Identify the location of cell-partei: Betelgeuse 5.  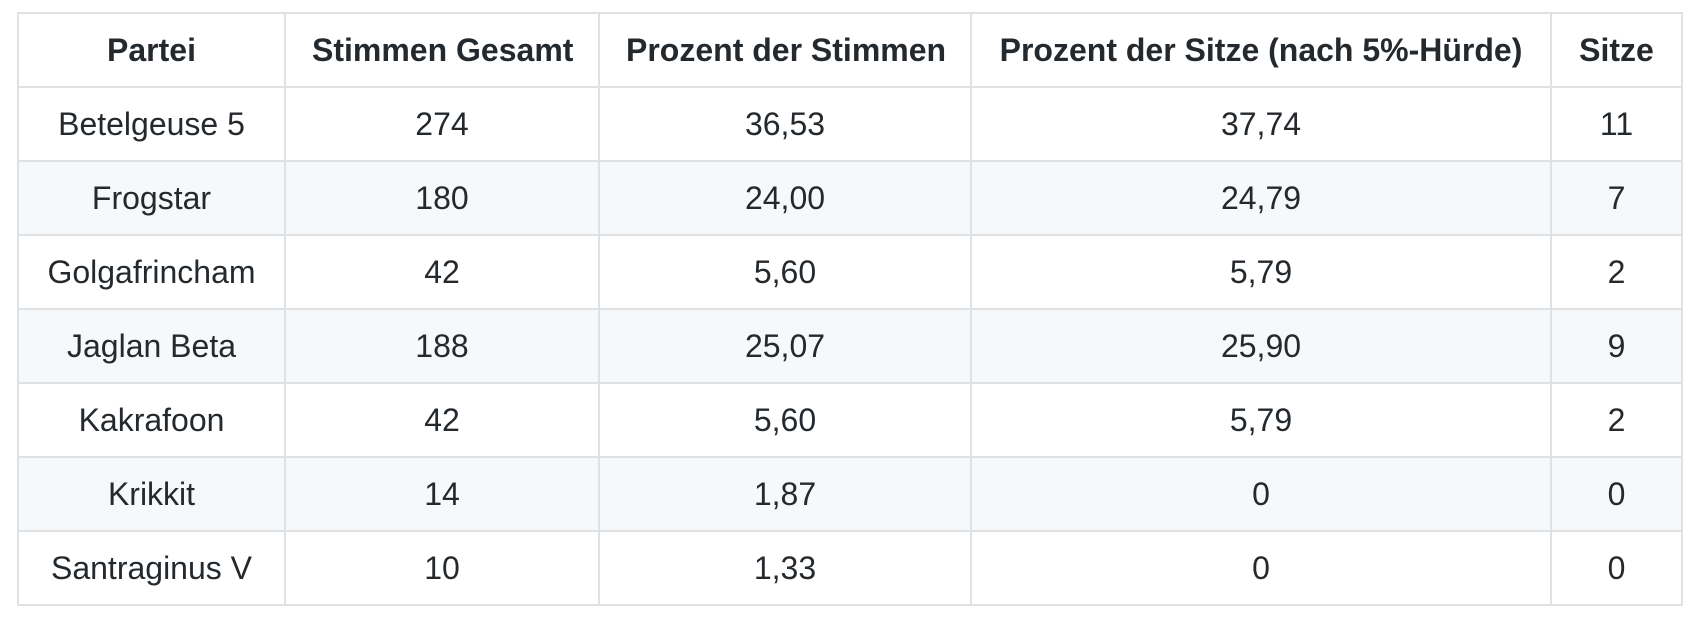
(151, 124).